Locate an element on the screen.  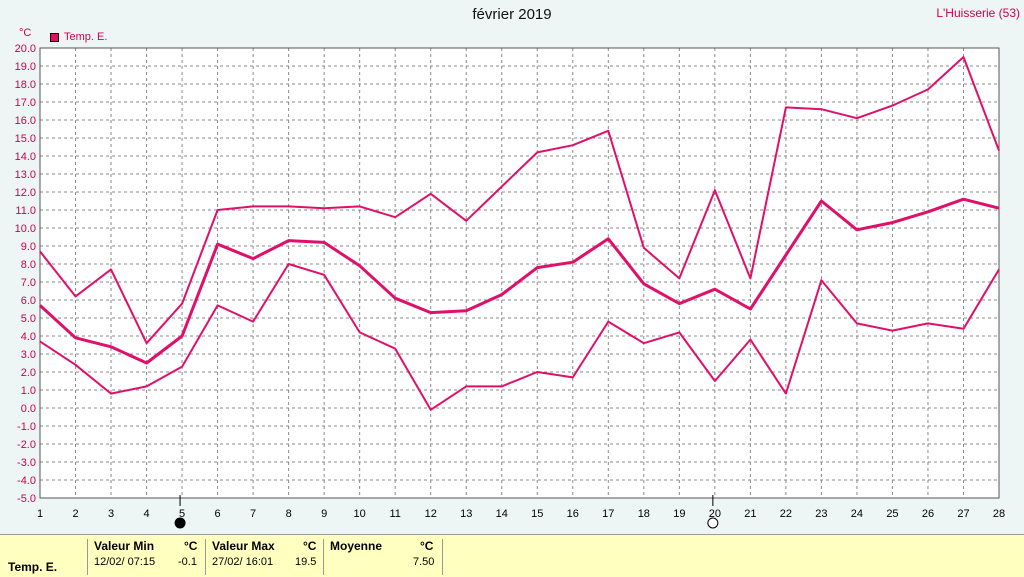
x-tick-label: 18 is located at coordinates (644, 514).